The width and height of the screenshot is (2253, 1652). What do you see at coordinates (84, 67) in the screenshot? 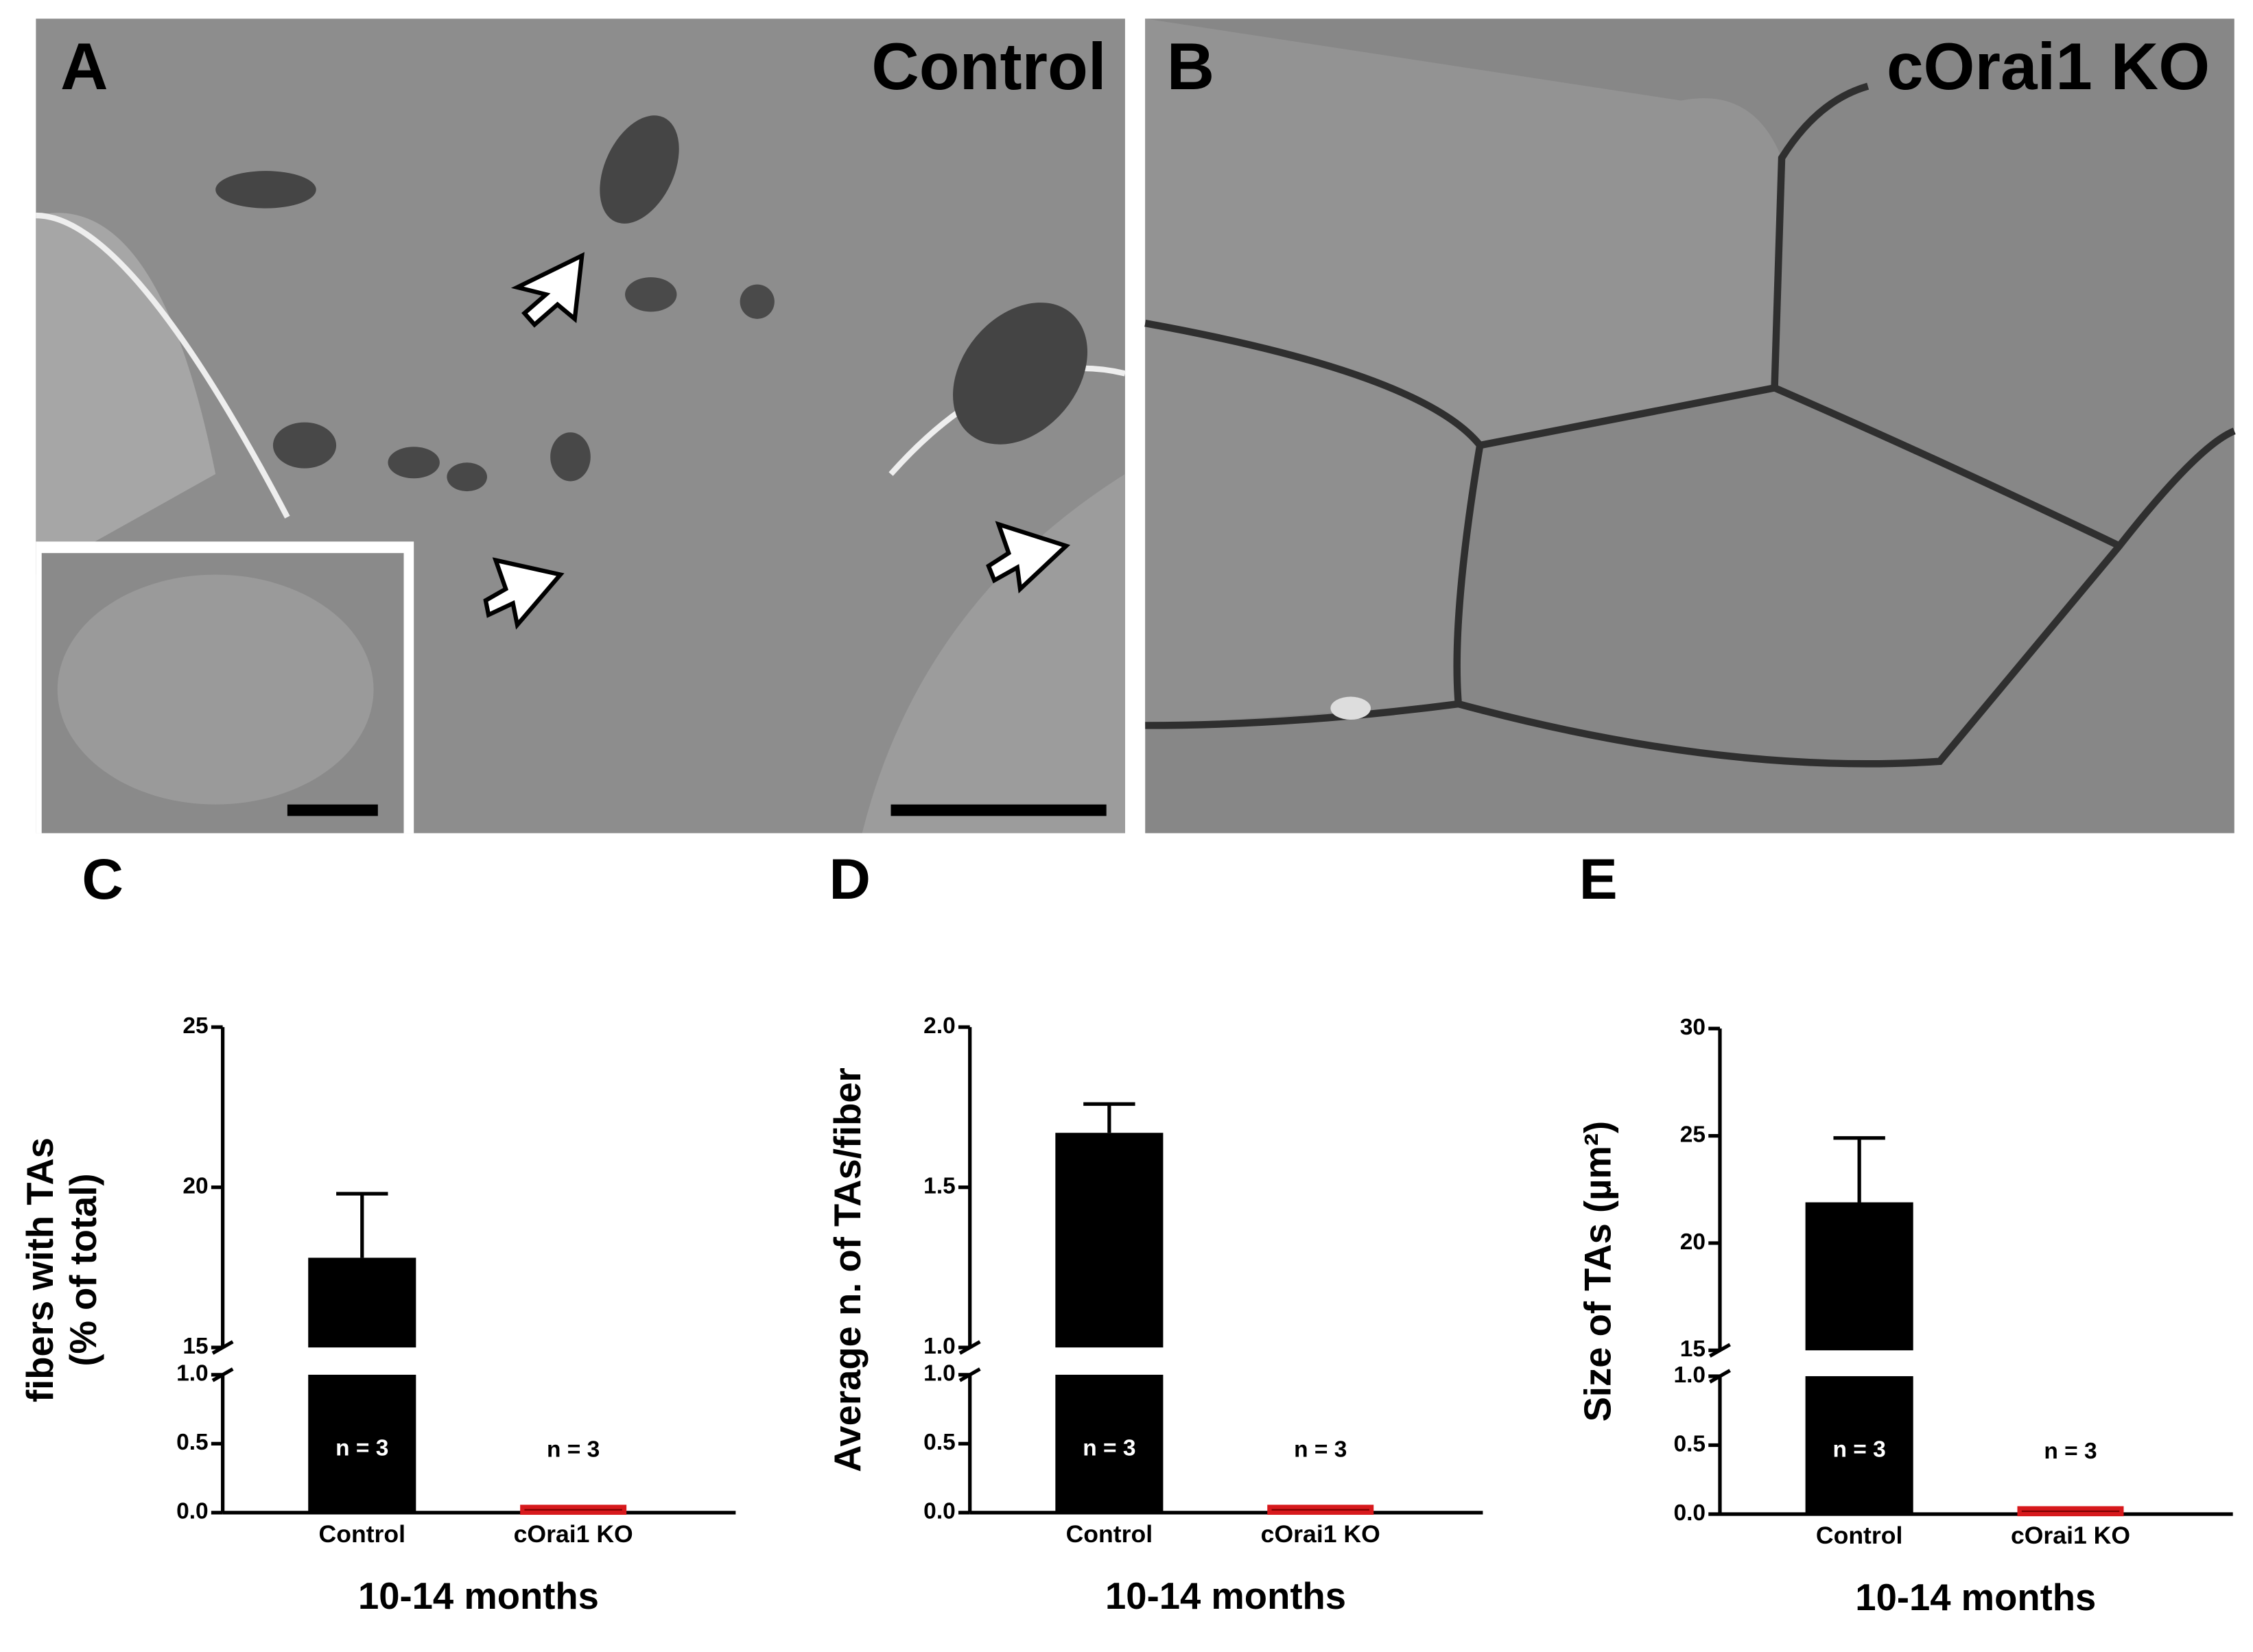
I see `panel-letter: A` at bounding box center [84, 67].